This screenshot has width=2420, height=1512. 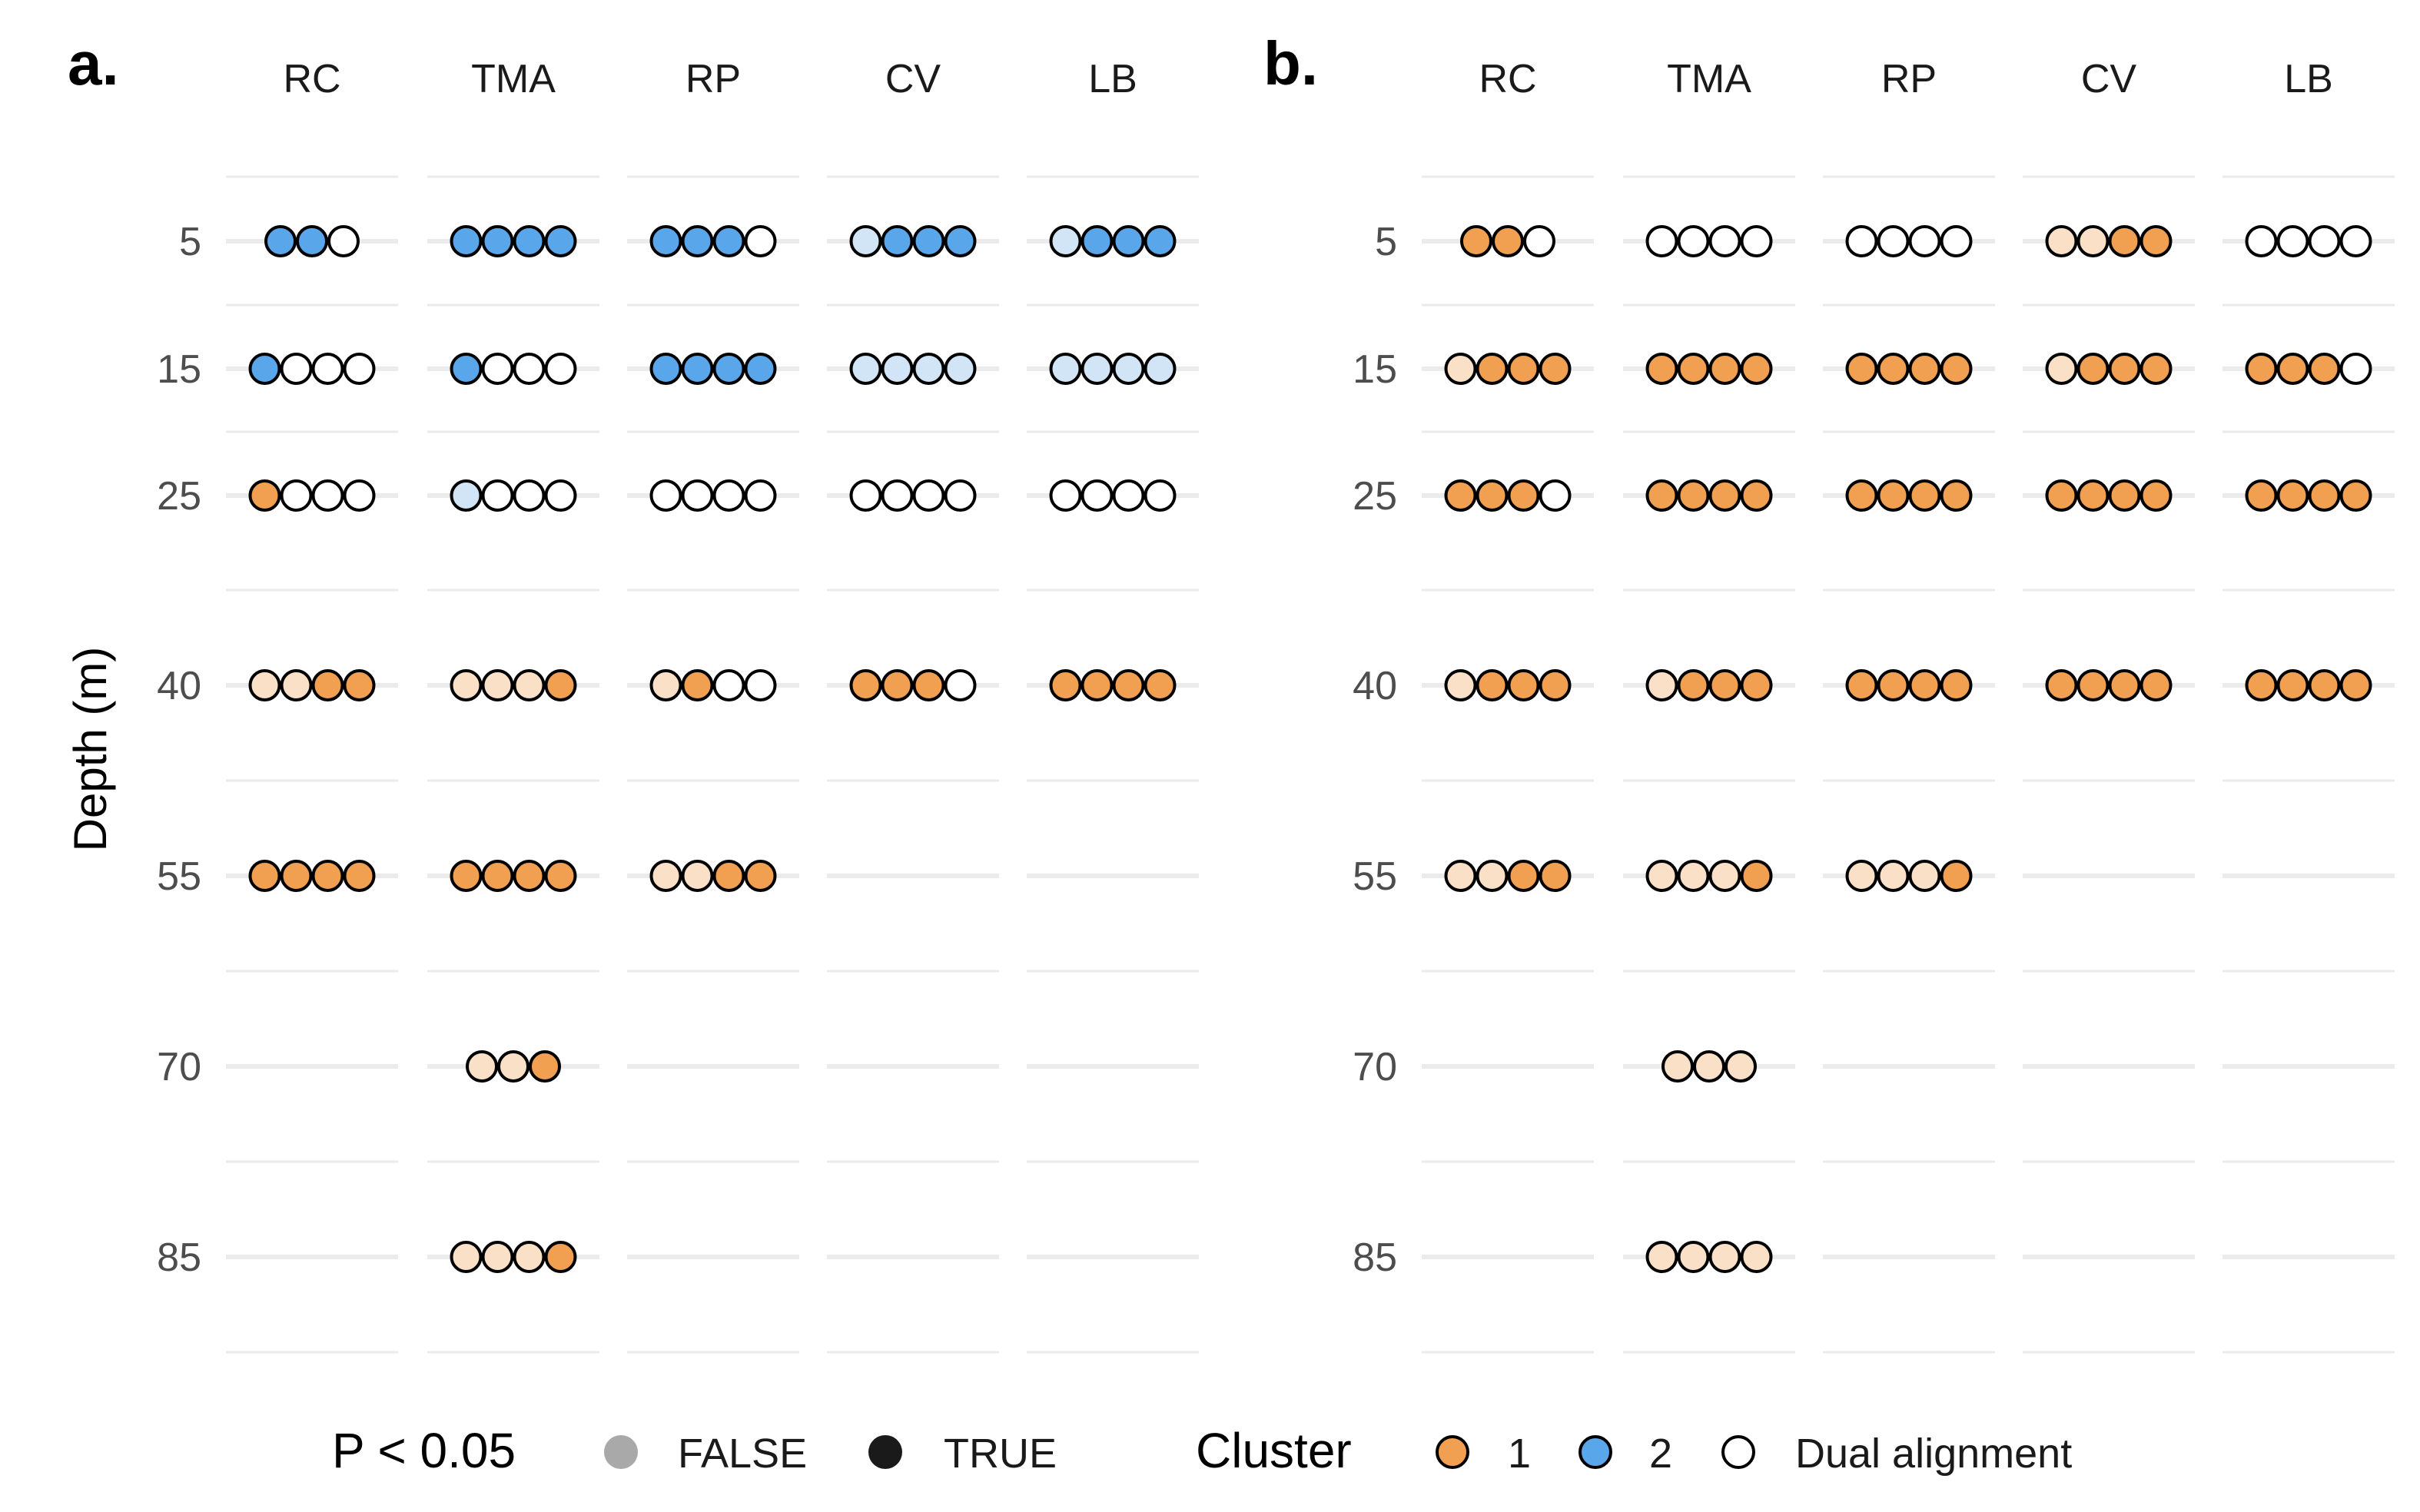 I want to click on facet-label-rp: RP, so click(x=713, y=79).